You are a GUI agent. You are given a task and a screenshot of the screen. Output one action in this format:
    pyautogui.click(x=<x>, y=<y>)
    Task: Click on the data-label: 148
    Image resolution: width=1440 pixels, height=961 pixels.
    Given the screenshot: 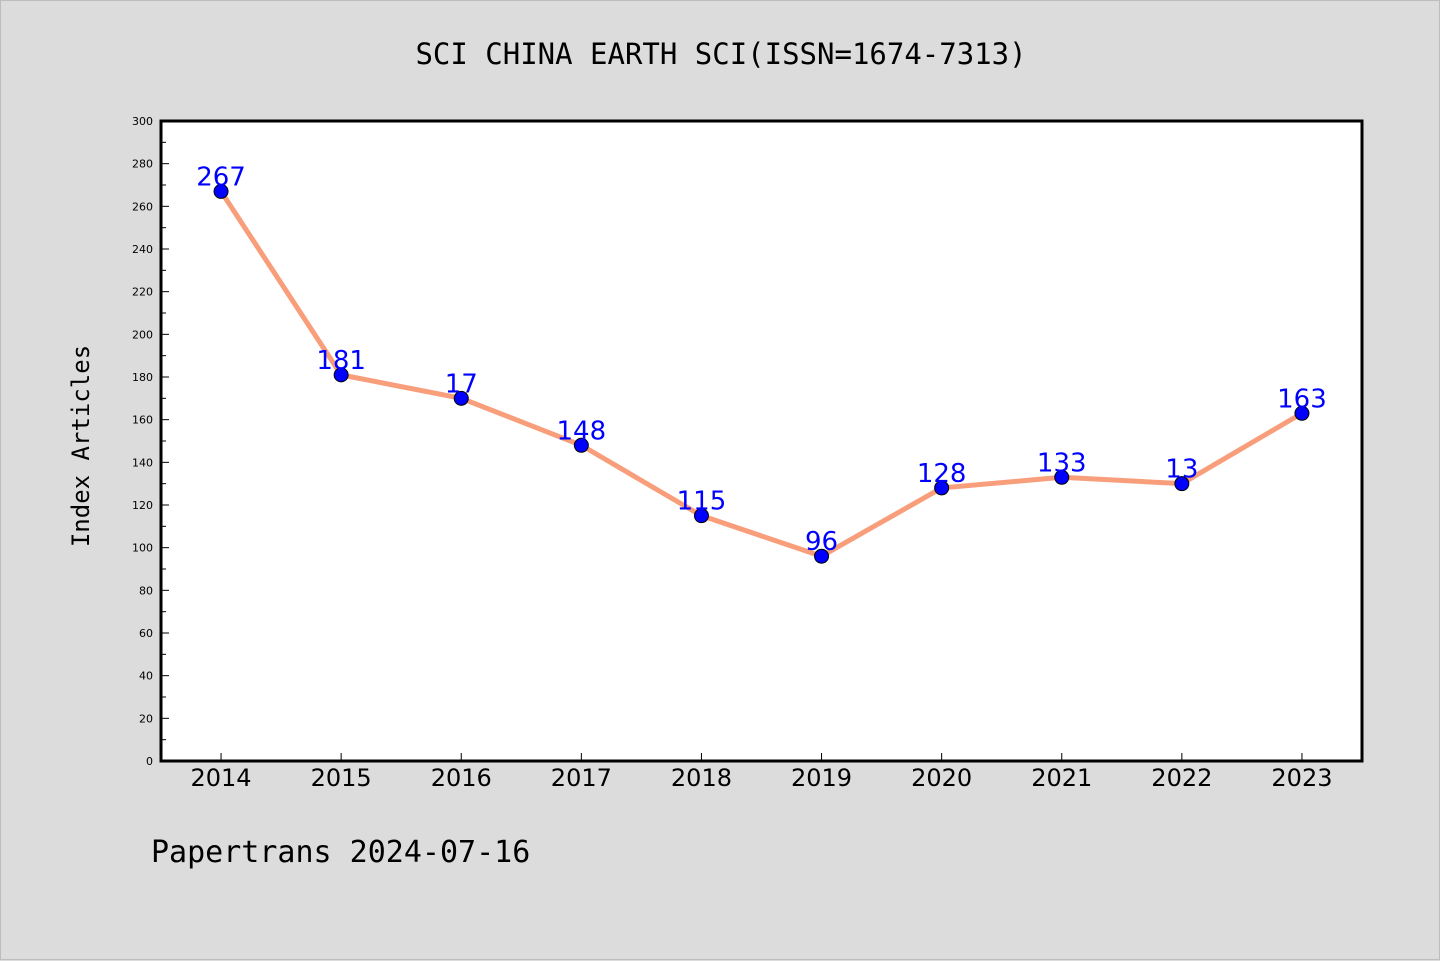 What is the action you would take?
    pyautogui.click(x=582, y=431)
    